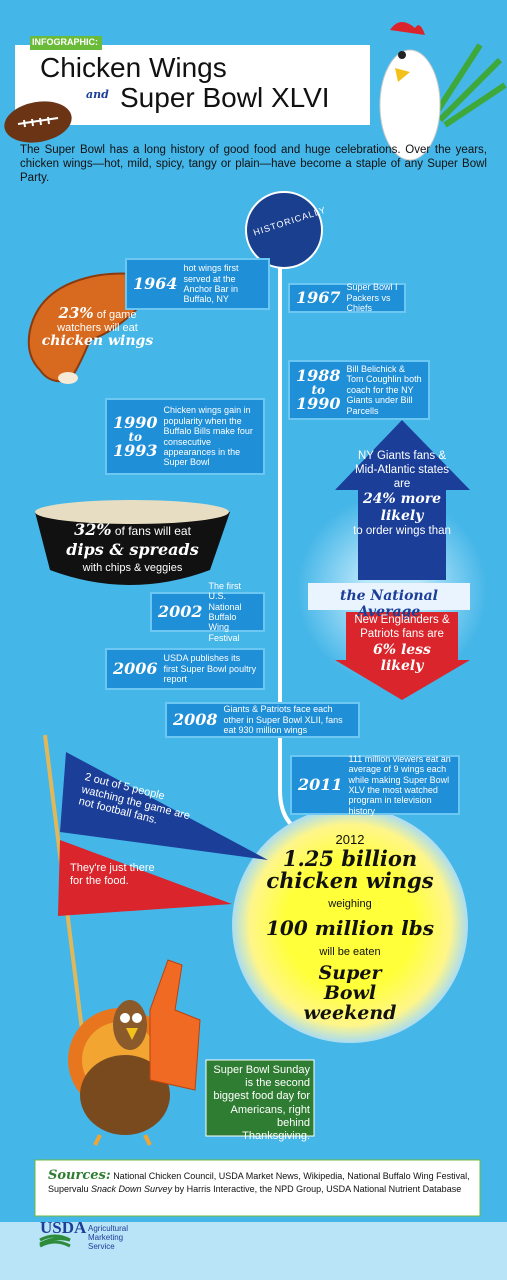  I want to click on event-year-part: 2011, so click(320, 784).